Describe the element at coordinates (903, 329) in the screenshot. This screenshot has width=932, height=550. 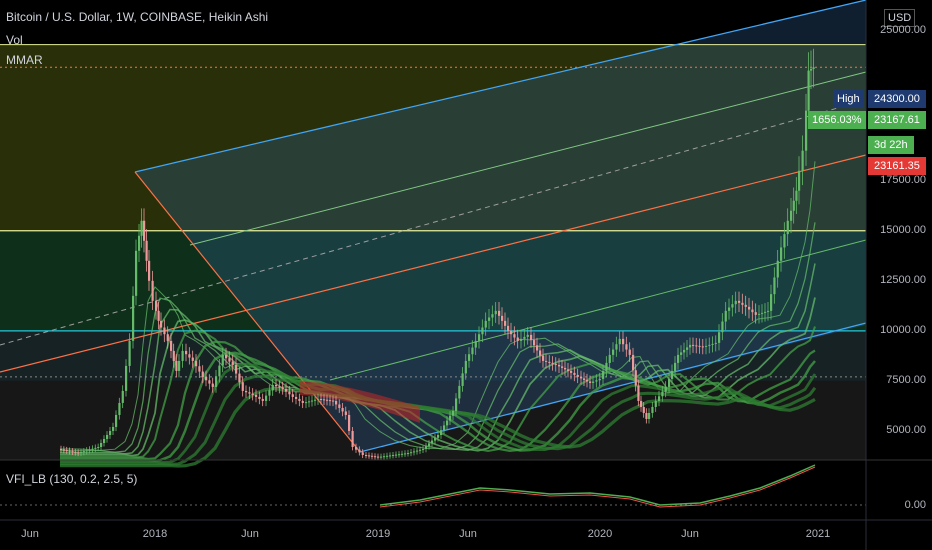
I see `price-tick: 10000.00` at that location.